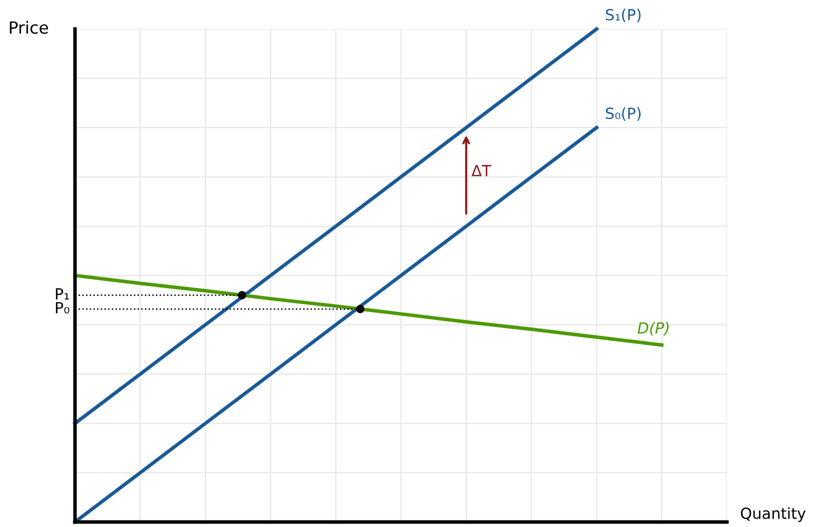 The height and width of the screenshot is (527, 820). What do you see at coordinates (623, 15) in the screenshot?
I see `series-label: S₁(P)` at bounding box center [623, 15].